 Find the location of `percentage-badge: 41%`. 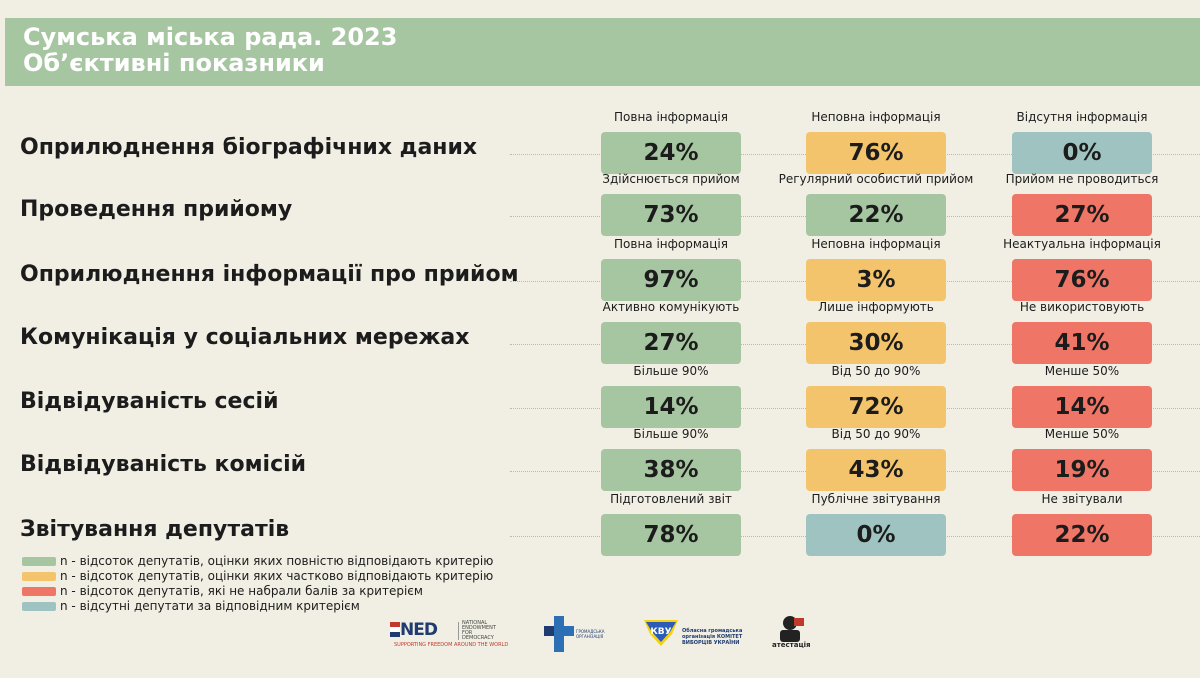

percentage-badge: 41% is located at coordinates (1082, 343).